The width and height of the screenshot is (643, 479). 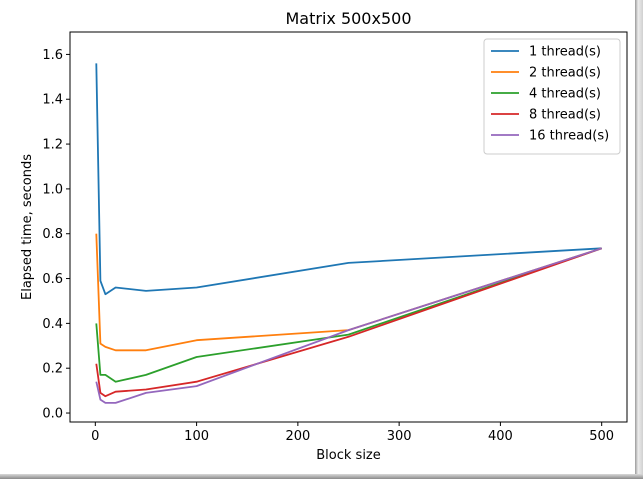 I want to click on window-edge-right, so click(x=639, y=239).